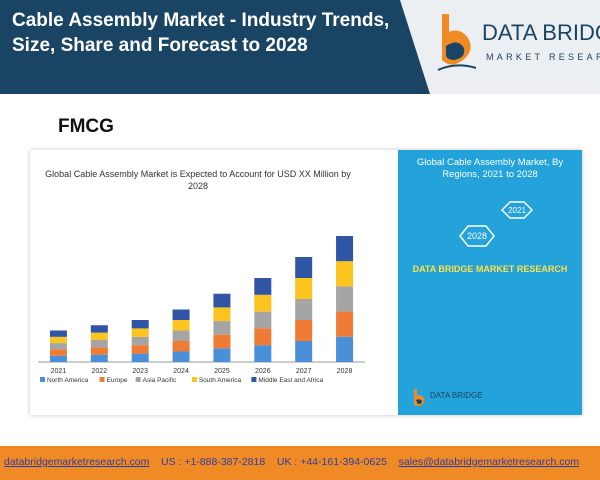  I want to click on legend-label-1: Europe, so click(117, 380).